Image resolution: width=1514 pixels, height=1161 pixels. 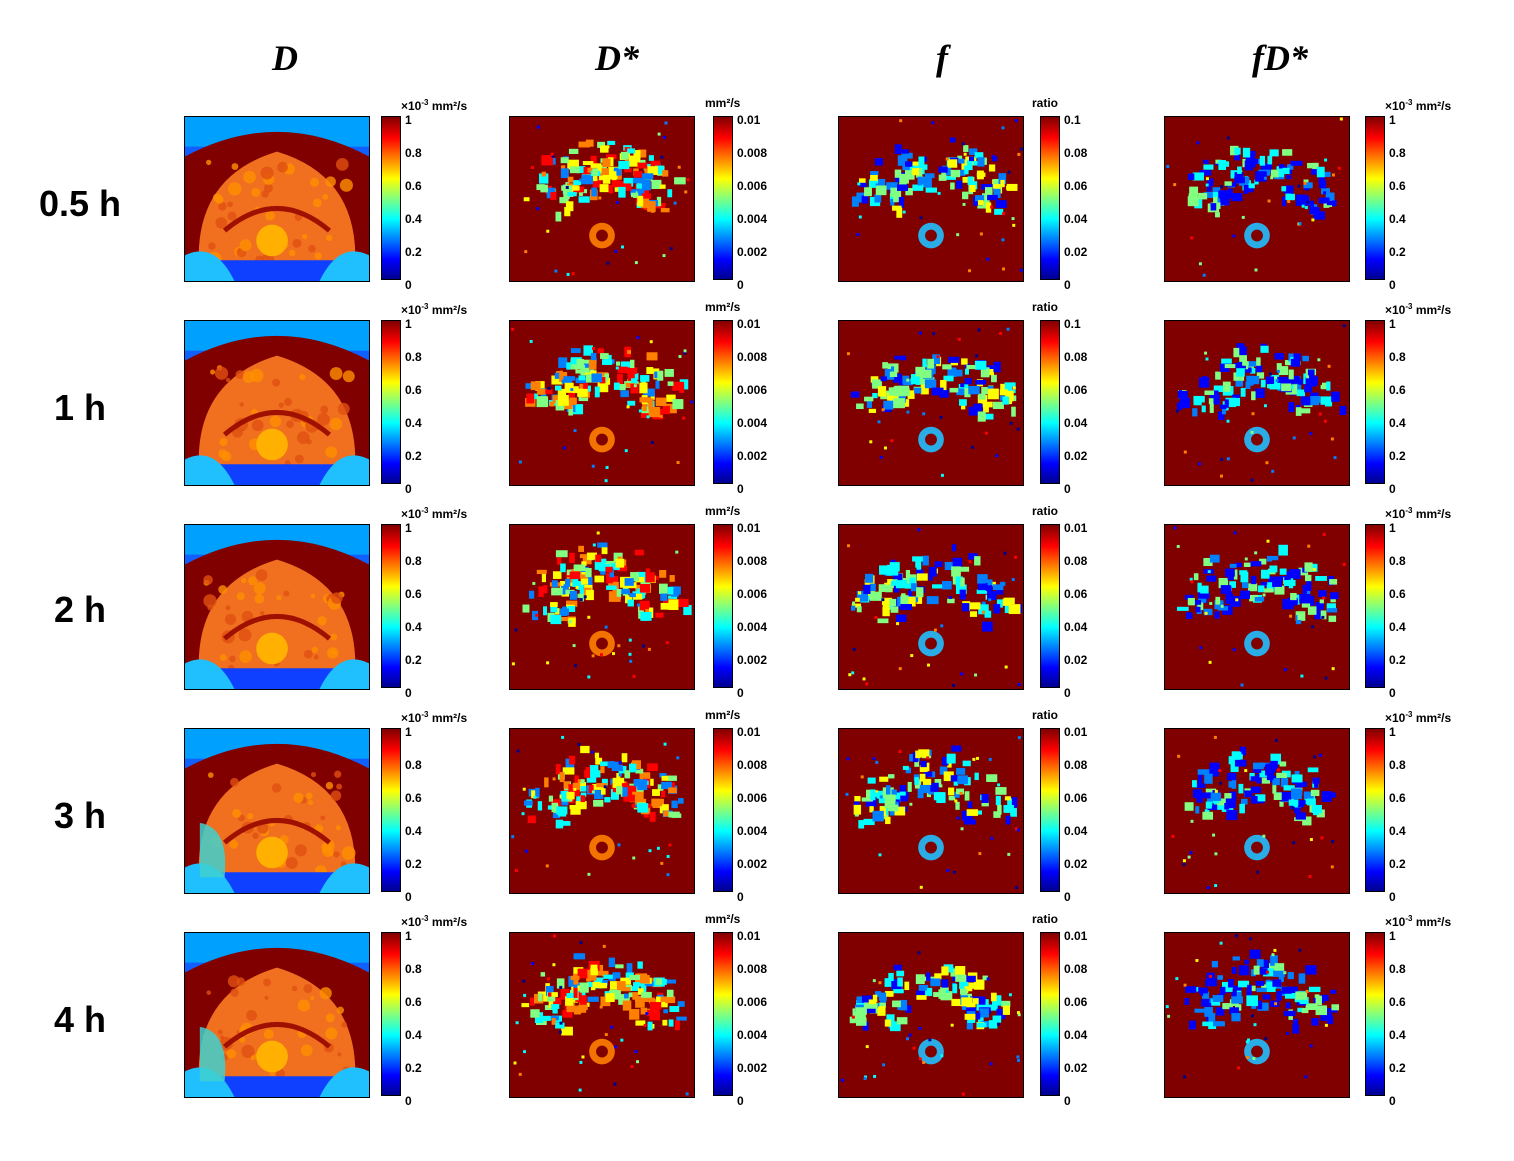 What do you see at coordinates (408, 285) in the screenshot?
I see `colorbar-tick-D-row-0-5: 0` at bounding box center [408, 285].